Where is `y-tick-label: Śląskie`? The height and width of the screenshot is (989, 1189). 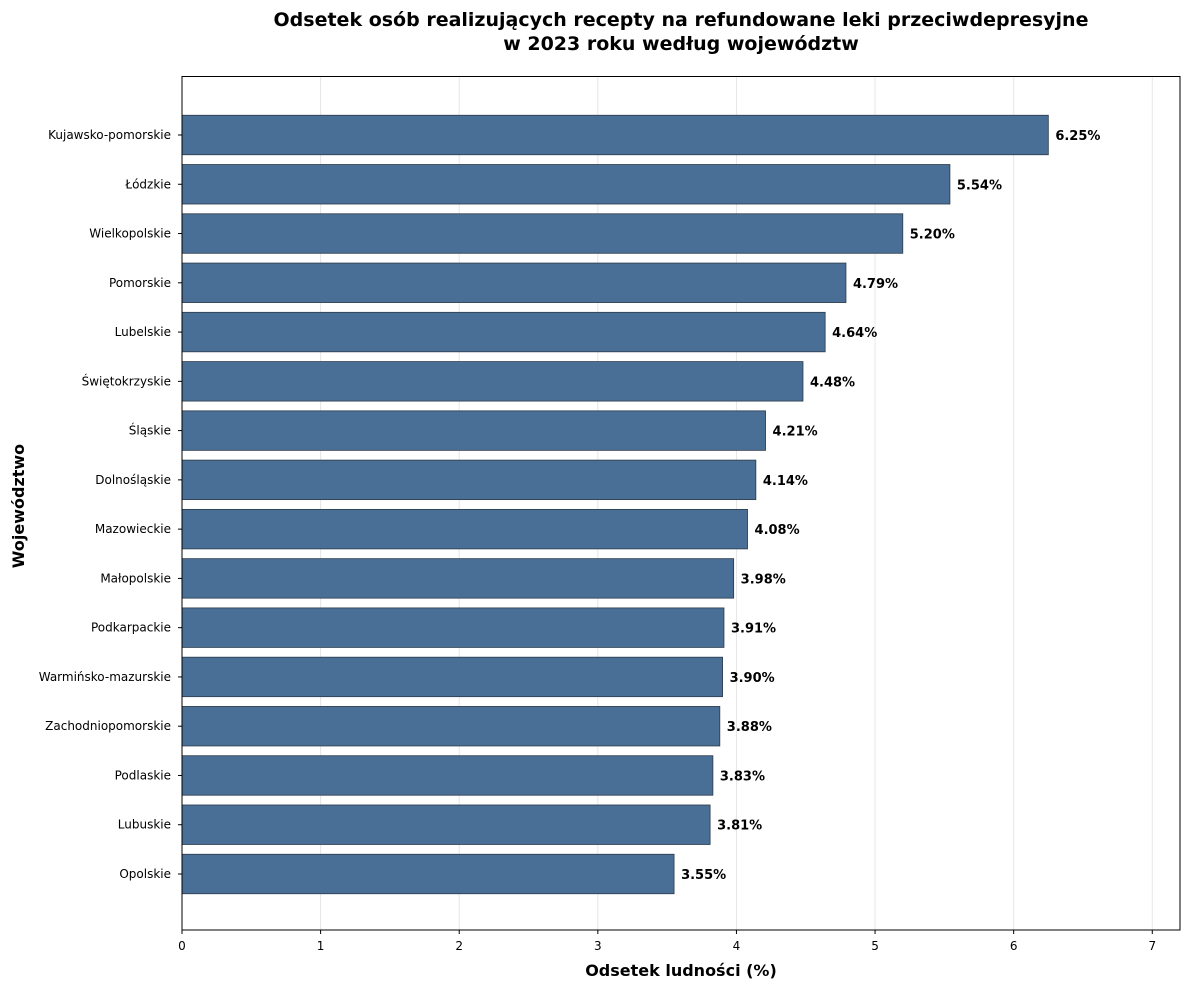 y-tick-label: Śląskie is located at coordinates (150, 430).